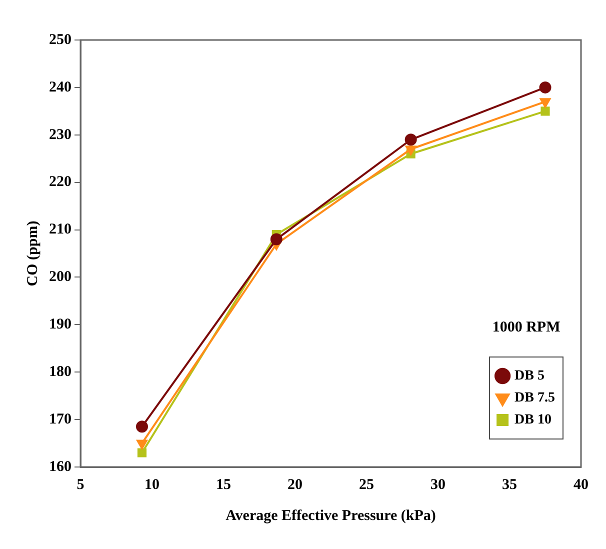 Image resolution: width=606 pixels, height=549 pixels. I want to click on y-tick-label: 220, so click(60, 182).